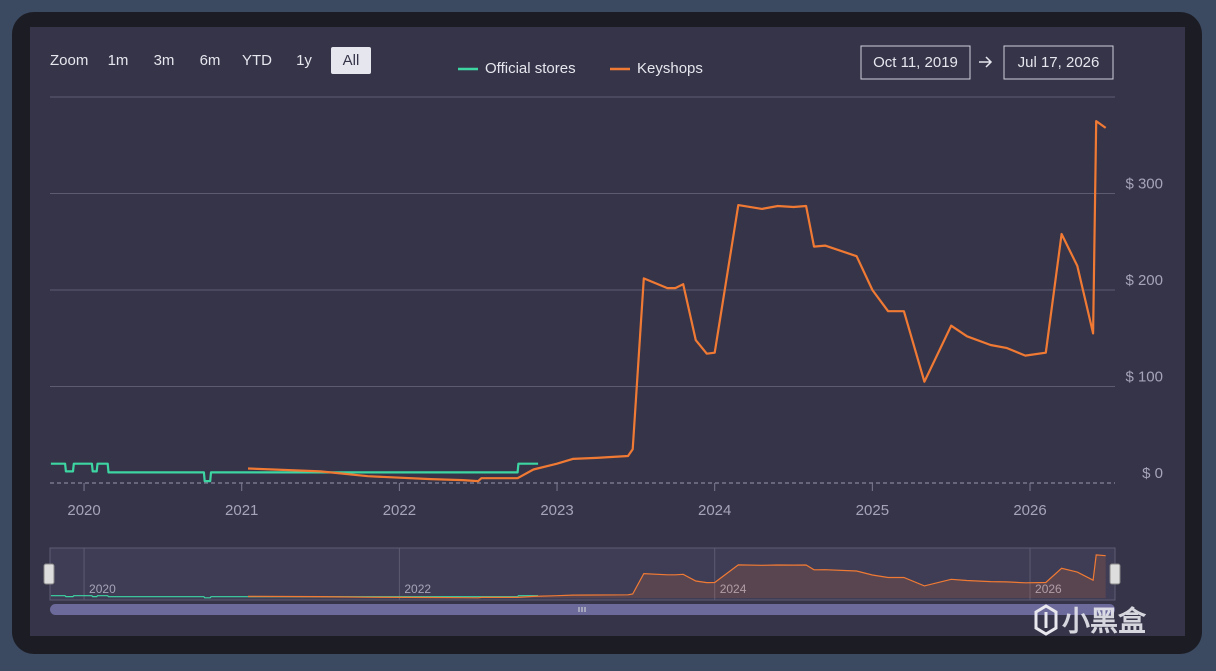  What do you see at coordinates (714, 510) in the screenshot?
I see `x-tick-label: 2024` at bounding box center [714, 510].